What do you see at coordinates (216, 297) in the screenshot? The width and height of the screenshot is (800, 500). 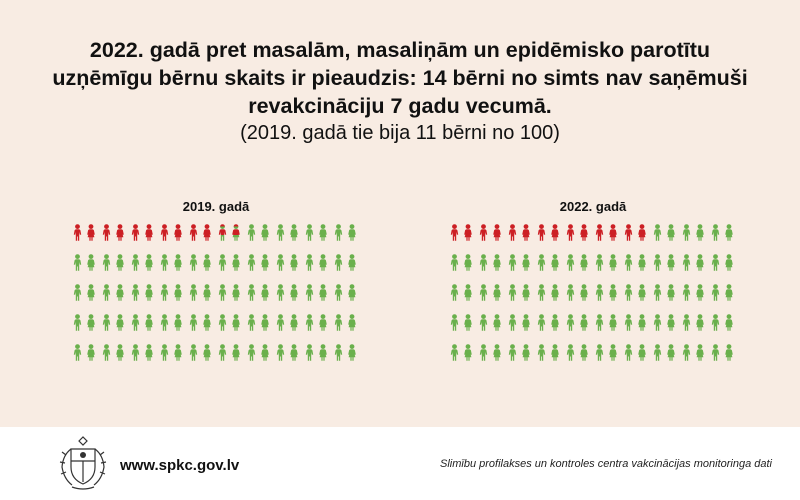 I see `pictogram-grid-2019` at bounding box center [216, 297].